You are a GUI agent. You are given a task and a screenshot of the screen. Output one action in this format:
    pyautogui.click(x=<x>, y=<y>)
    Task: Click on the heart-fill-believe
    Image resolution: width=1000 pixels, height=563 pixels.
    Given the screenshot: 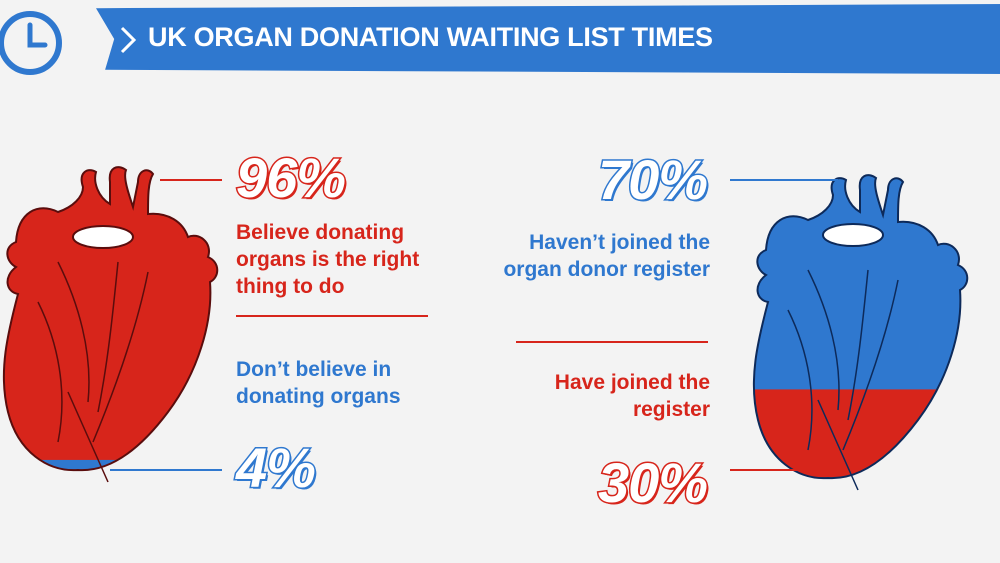 What is the action you would take?
    pyautogui.click(x=110, y=319)
    